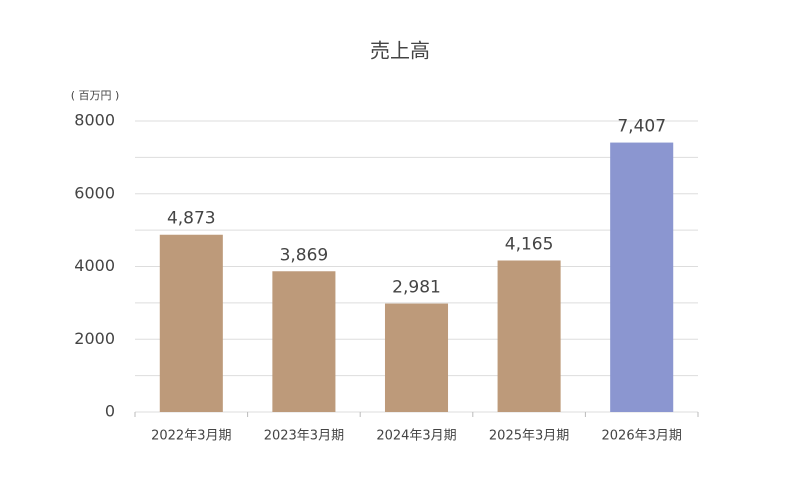 This screenshot has width=800, height=500. I want to click on y-unit-label: ( 百万円 ), so click(95, 95).